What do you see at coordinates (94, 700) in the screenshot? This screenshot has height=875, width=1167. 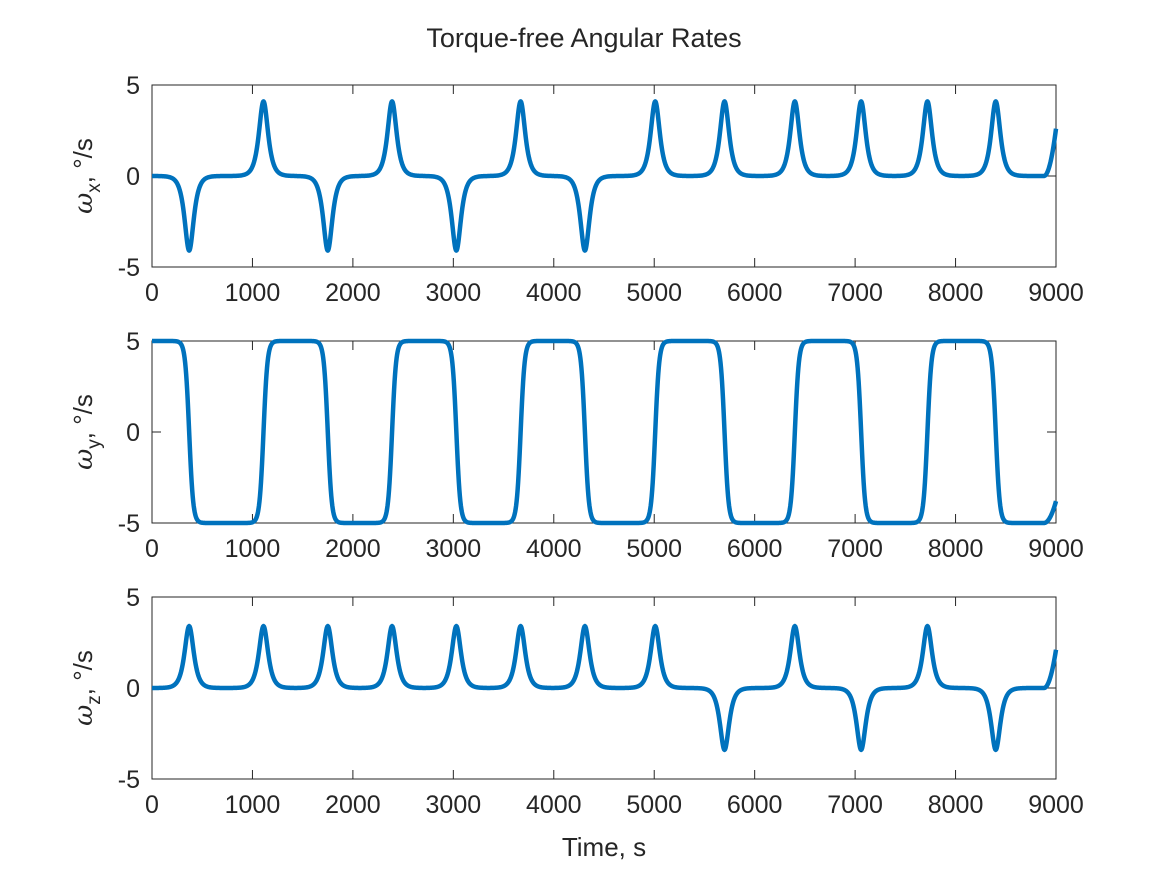 I see `y-axis-label-subscript: z` at bounding box center [94, 700].